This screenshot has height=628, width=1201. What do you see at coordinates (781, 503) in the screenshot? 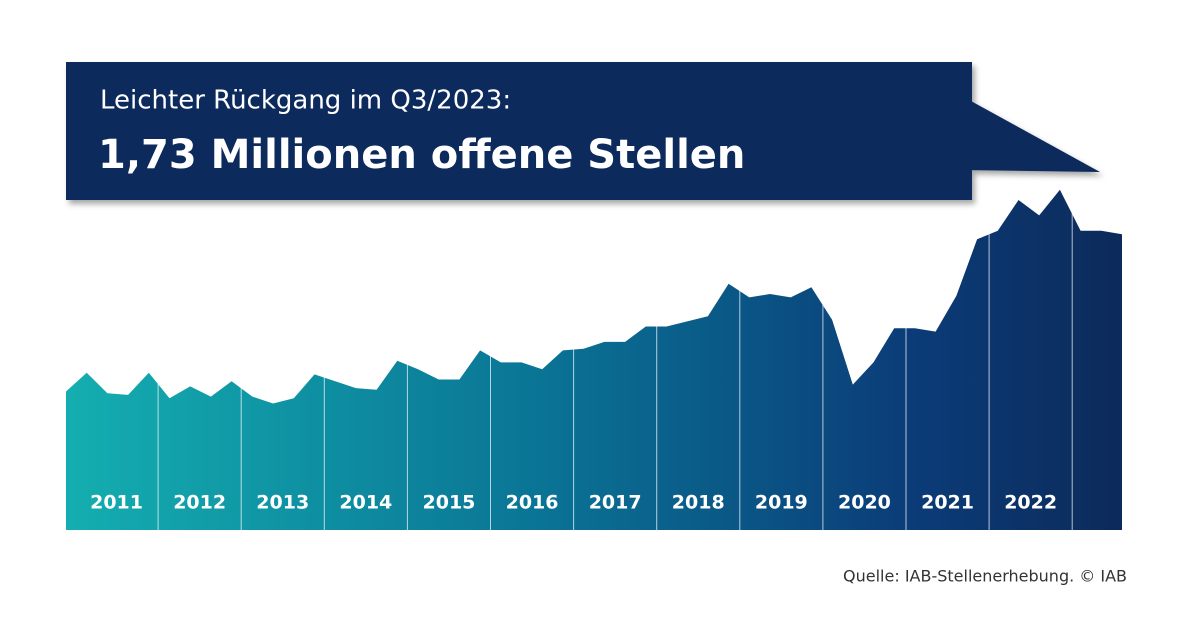
I see `x-tick-label: 2019` at bounding box center [781, 503].